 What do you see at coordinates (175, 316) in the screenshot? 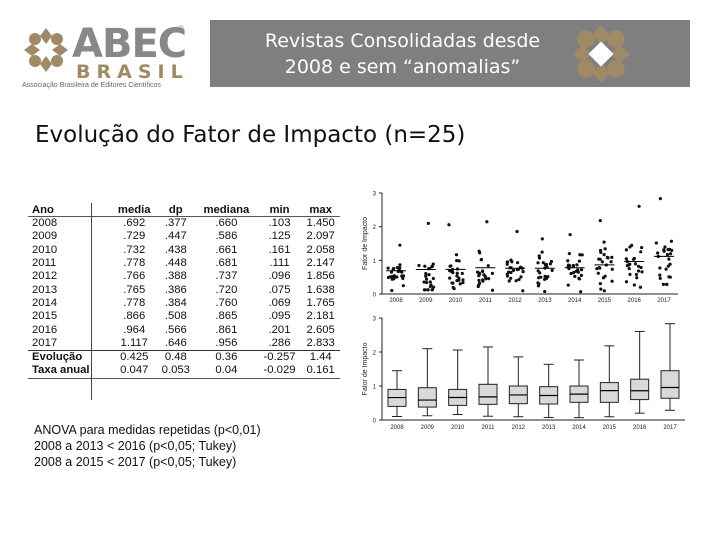
I see `table-cell: .508` at bounding box center [175, 316].